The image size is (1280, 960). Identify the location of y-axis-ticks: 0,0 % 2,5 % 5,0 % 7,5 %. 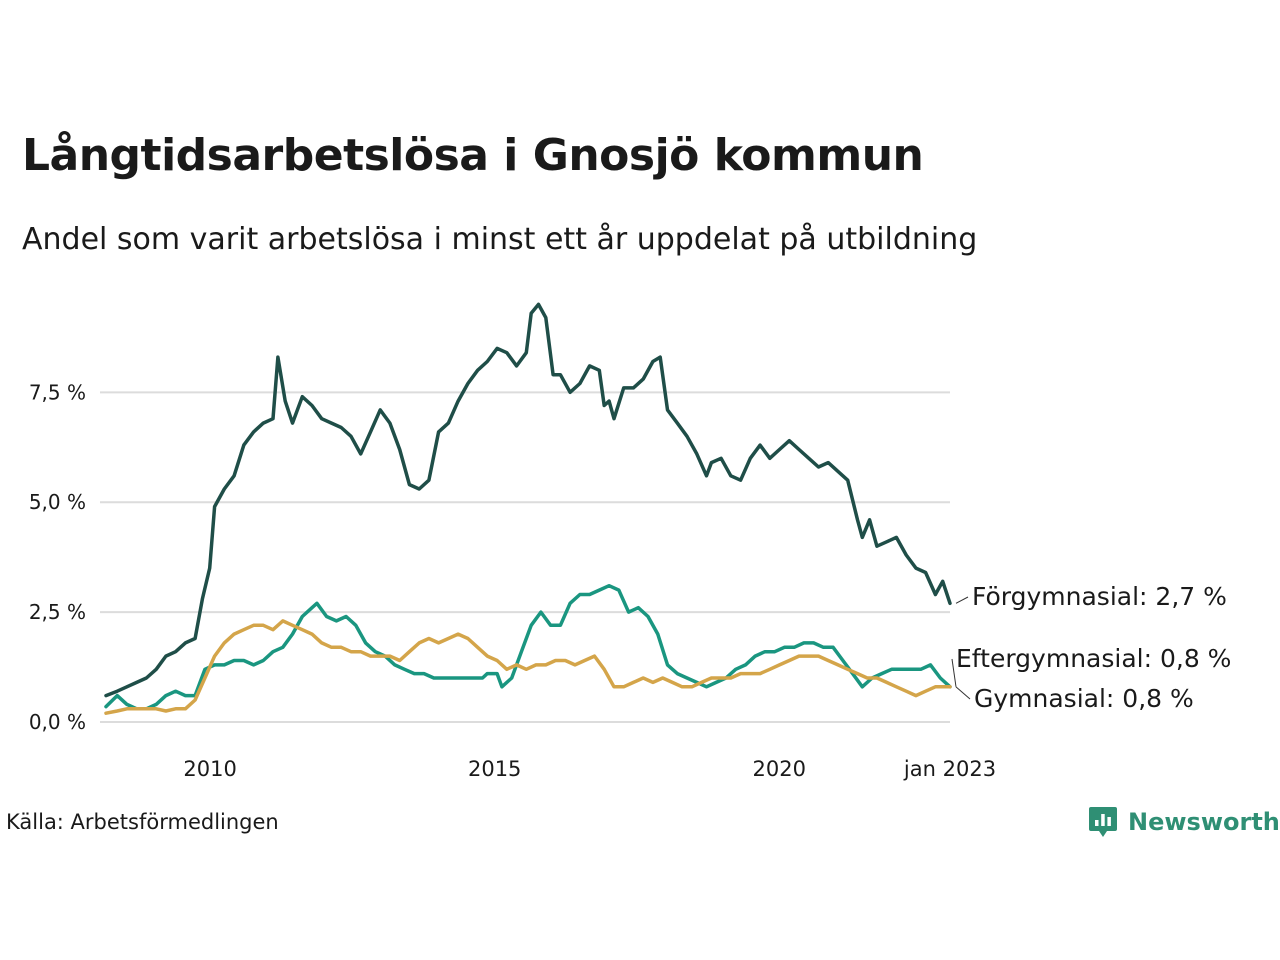
(57, 557).